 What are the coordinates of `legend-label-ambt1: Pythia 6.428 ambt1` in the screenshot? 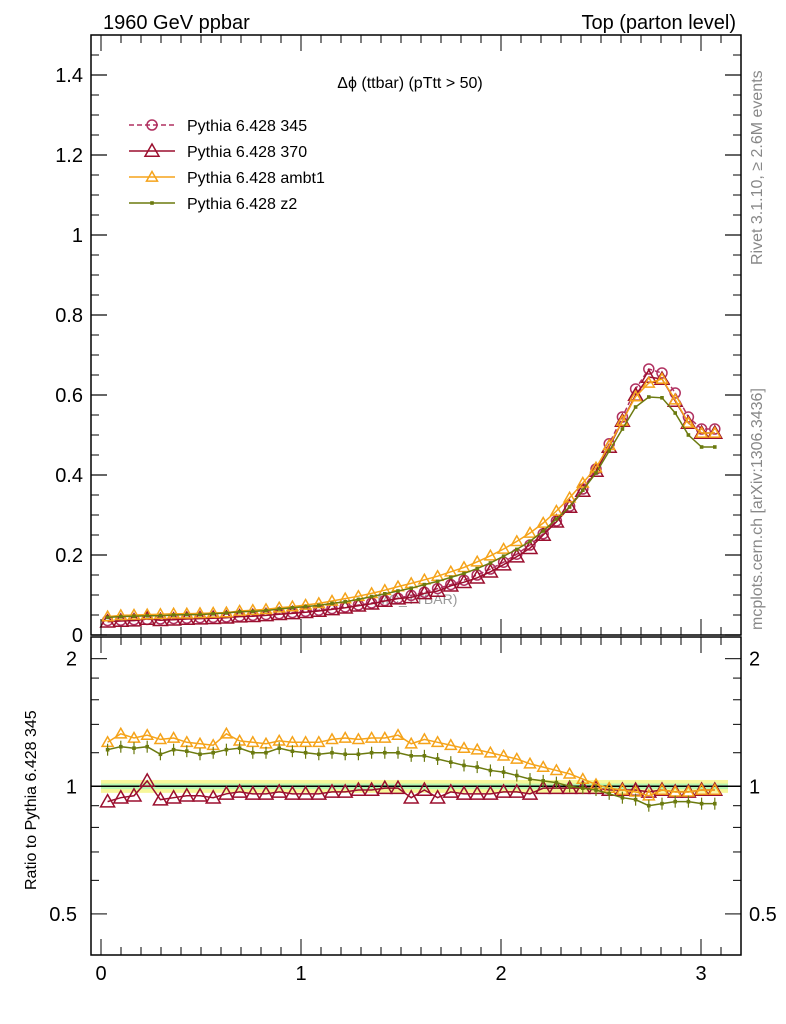 It's located at (256, 178).